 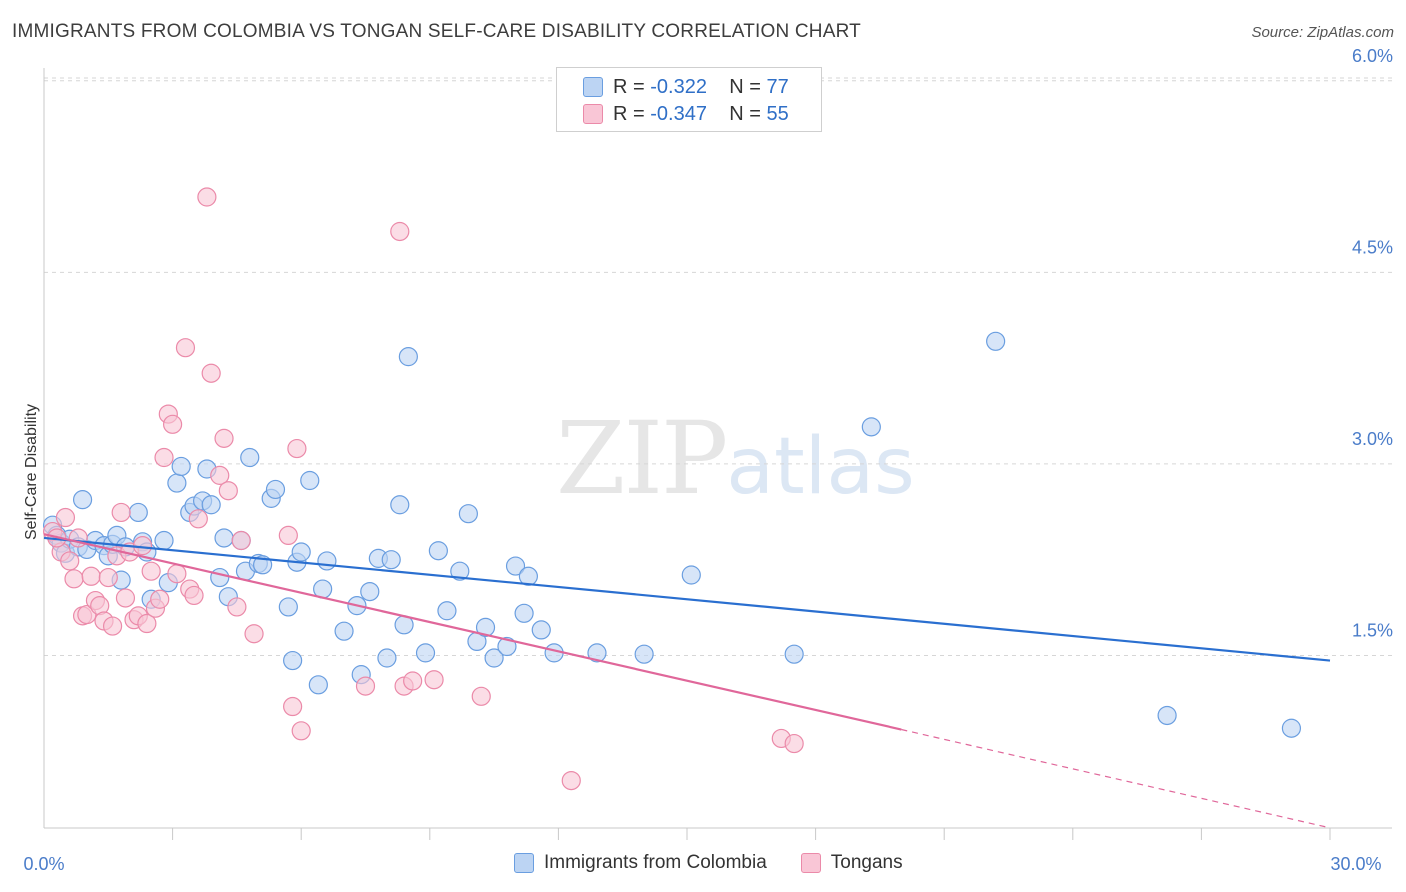 I want to click on legend-r-value: -0.322, so click(x=678, y=86).